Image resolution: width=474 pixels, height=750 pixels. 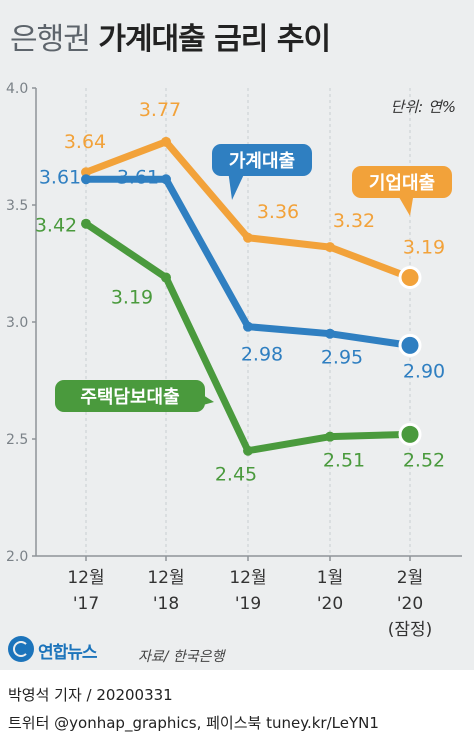 What do you see at coordinates (132, 298) in the screenshot?
I see `mortgage-value-label: 3.19` at bounding box center [132, 298].